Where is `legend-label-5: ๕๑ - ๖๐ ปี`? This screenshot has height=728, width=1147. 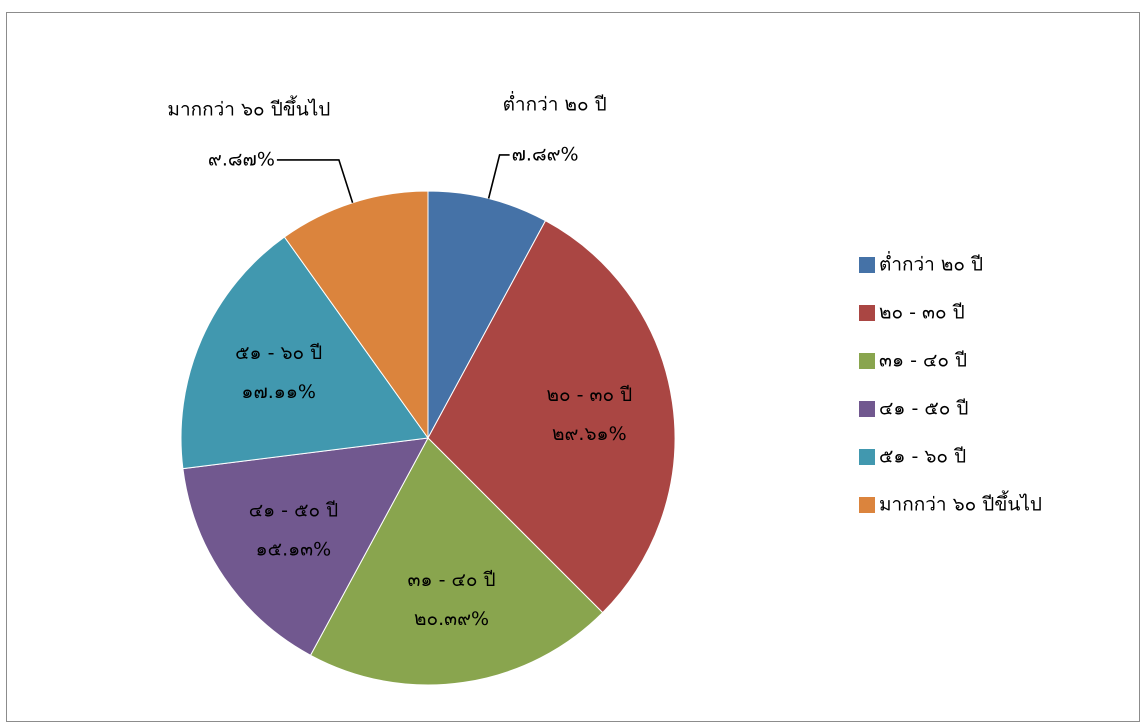
legend-label-5: ๕๑ - ๖๐ ปี is located at coordinates (922, 457).